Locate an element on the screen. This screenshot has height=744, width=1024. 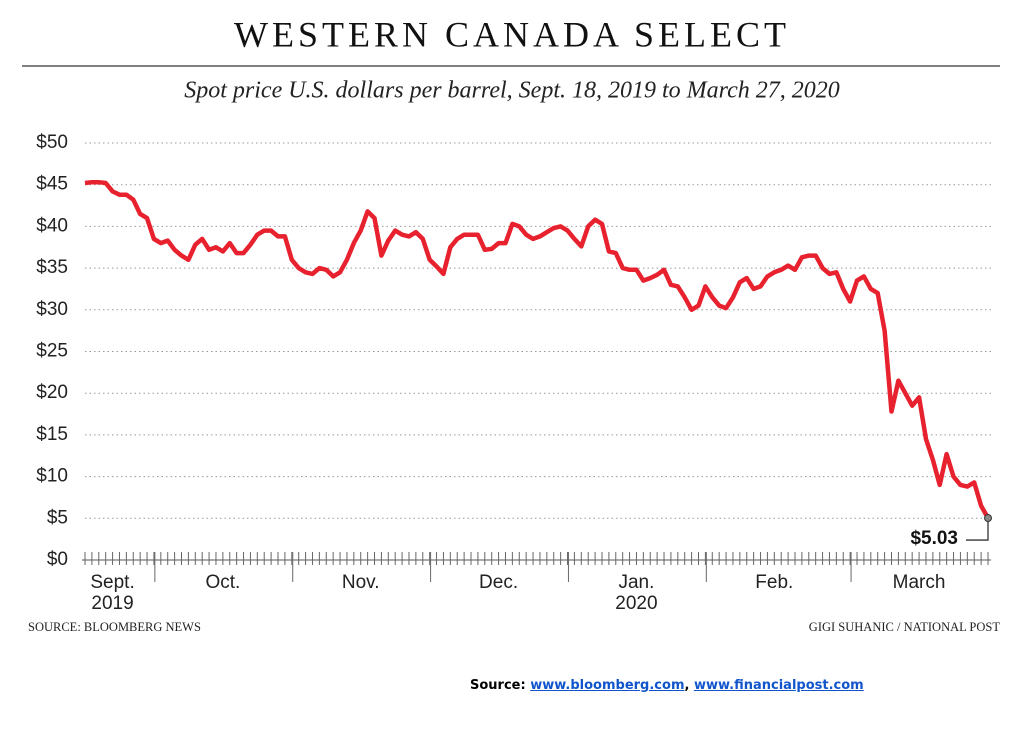
link: www.financialpost.com is located at coordinates (778, 685).